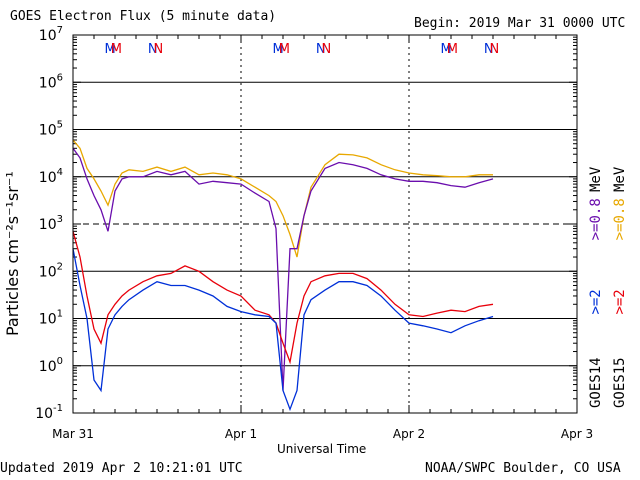 The width and height of the screenshot is (640, 480). Describe the element at coordinates (51, 81) in the screenshot. I see `y-tick-label: 10⁶` at that location.